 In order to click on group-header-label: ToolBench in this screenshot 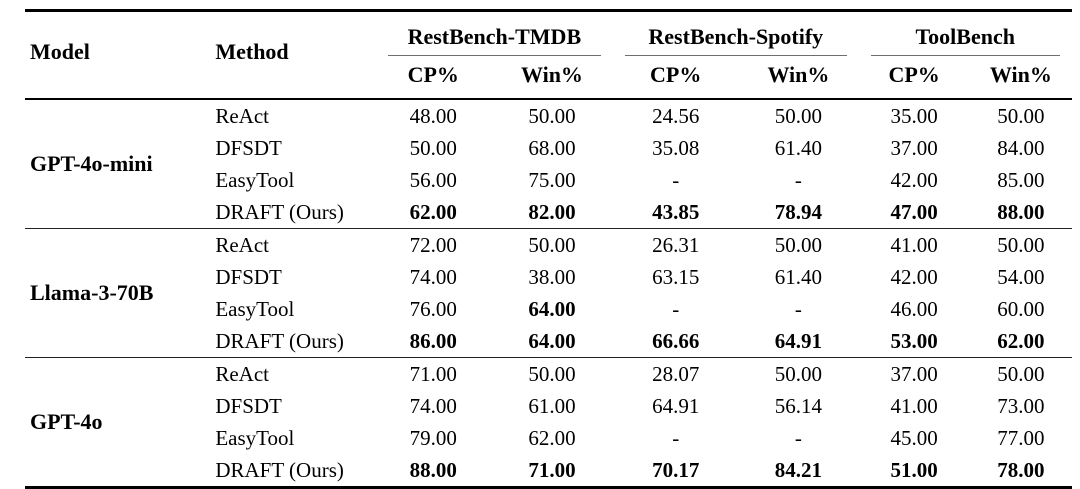, I will do `click(965, 36)`.